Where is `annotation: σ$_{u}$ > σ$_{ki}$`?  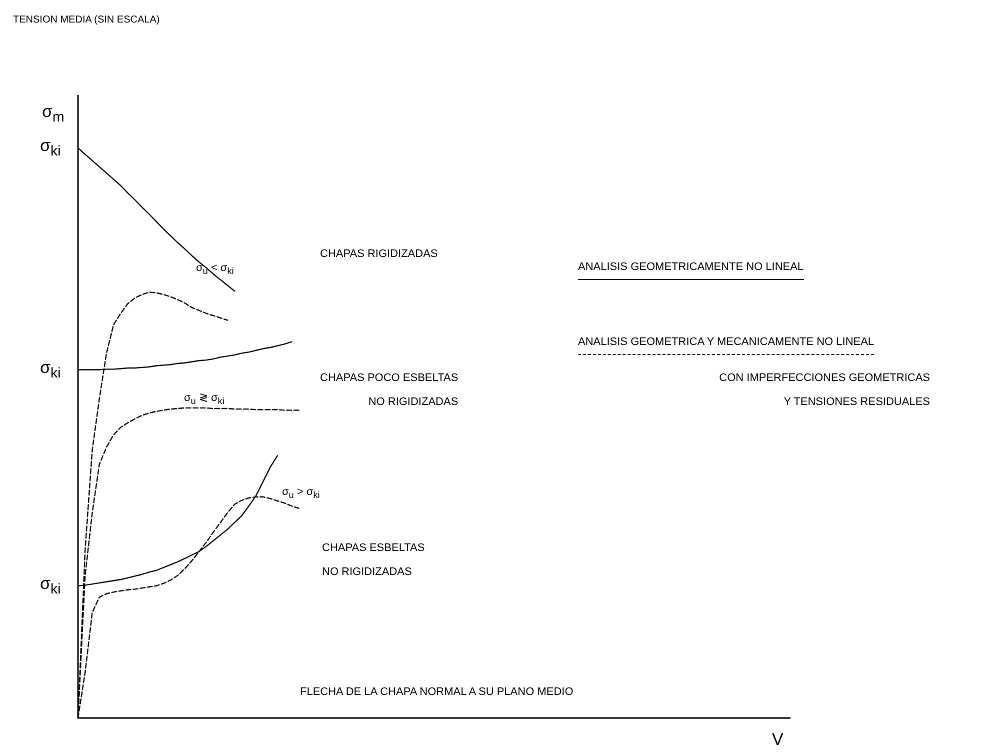
annotation: σ$_{u}$ > σ$_{ki}$ is located at coordinates (301, 493).